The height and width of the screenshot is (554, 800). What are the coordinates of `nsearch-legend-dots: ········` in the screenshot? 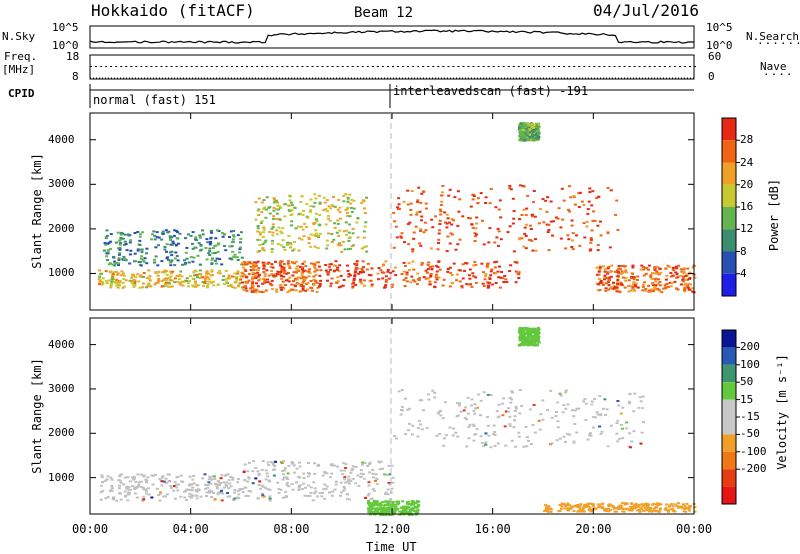 It's located at (778, 43).